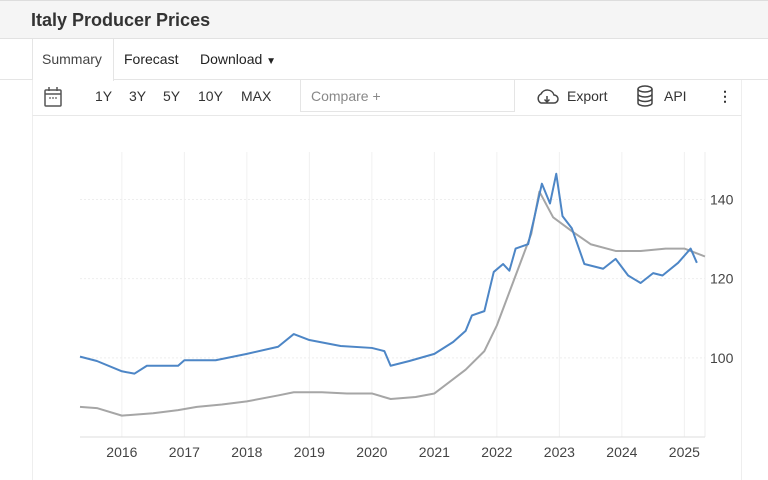 The height and width of the screenshot is (480, 768). What do you see at coordinates (172, 96) in the screenshot?
I see `range-5y-button: 5Y` at bounding box center [172, 96].